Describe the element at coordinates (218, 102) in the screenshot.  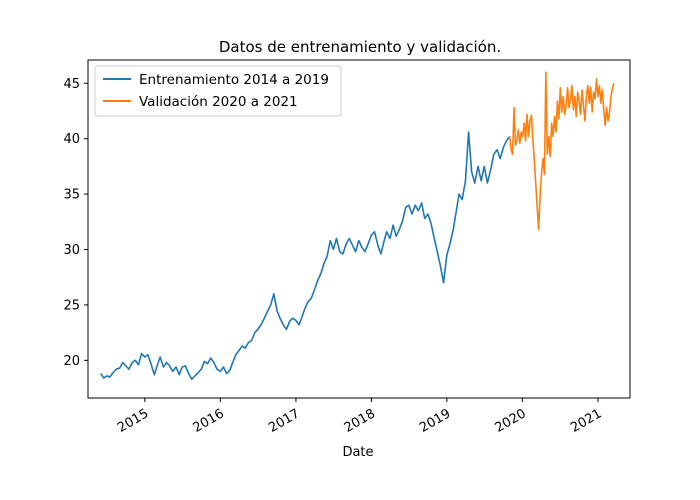
I see `legend-label: Validación 2020 a 2021` at that location.